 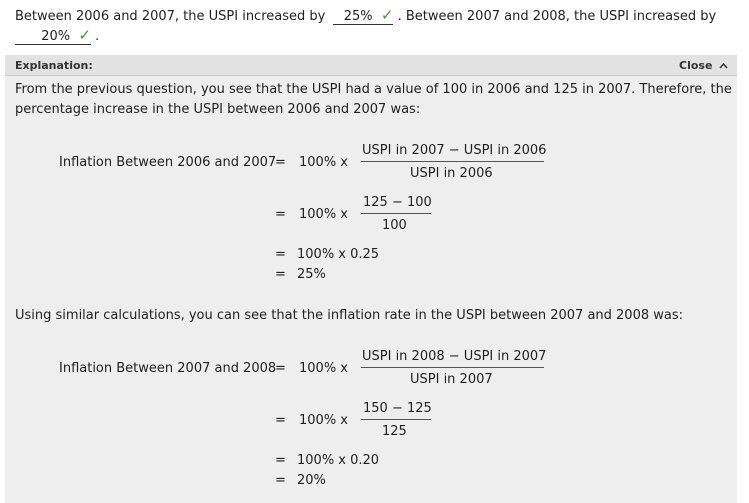 I want to click on explanation-title: Explanation:, so click(x=54, y=65).